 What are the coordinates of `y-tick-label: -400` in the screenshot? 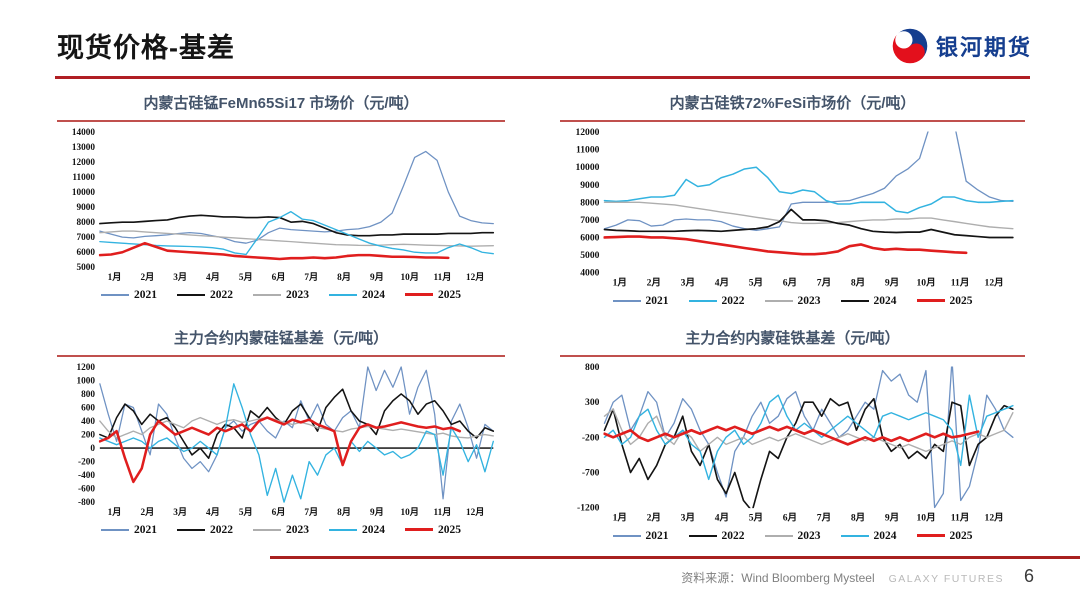 It's located at (86, 476).